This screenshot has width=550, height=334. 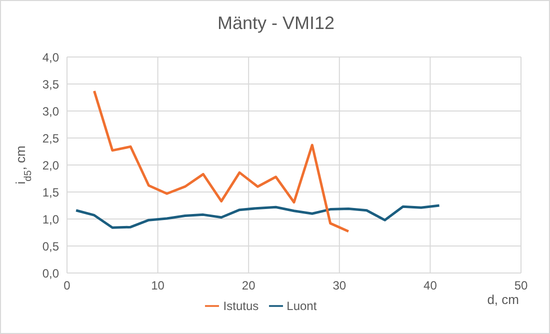 What do you see at coordinates (158, 285) in the screenshot?
I see `x-tick-label: 10` at bounding box center [158, 285].